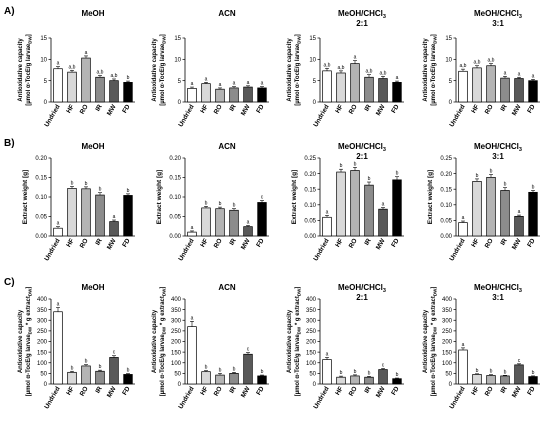  What do you see at coordinates (43, 375) in the screenshot?
I see `y-tick-label: 50` at bounding box center [43, 375].